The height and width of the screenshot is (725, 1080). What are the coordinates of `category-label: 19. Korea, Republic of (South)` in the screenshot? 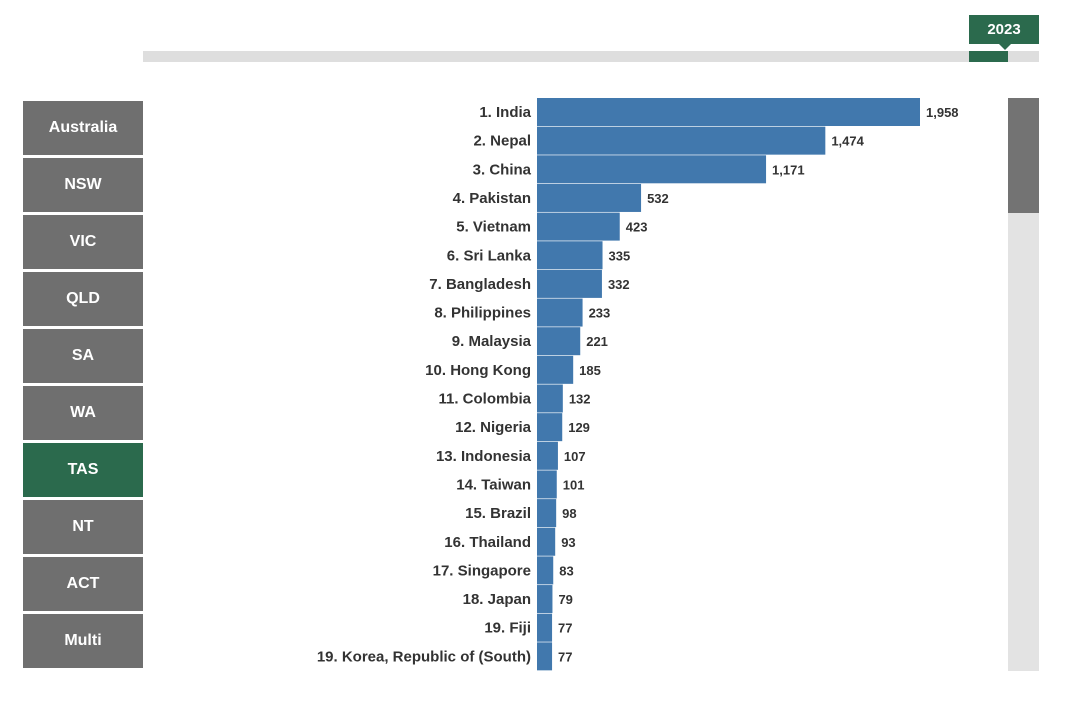 It's located at (424, 656).